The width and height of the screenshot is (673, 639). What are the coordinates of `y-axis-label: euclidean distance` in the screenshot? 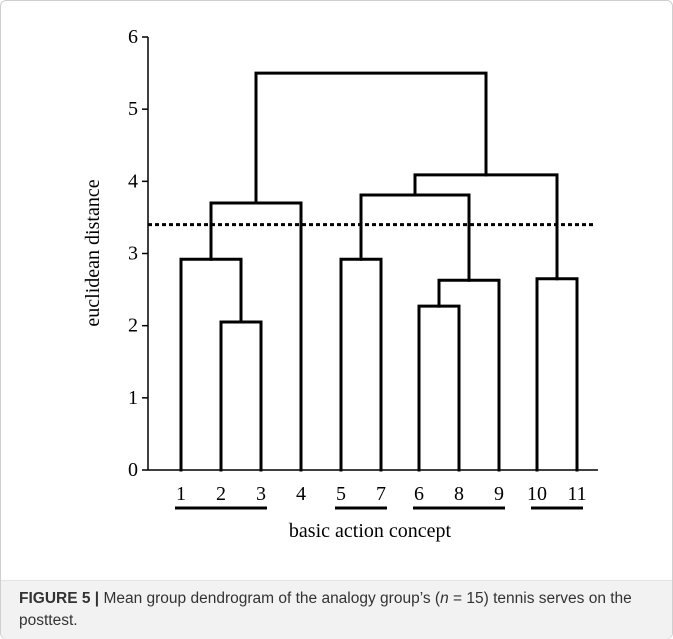 It's located at (93, 252).